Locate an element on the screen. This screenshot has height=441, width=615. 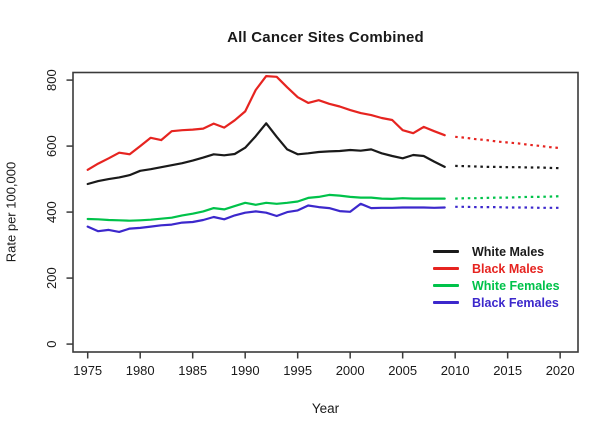
series-line-black-males is located at coordinates (266, 122).